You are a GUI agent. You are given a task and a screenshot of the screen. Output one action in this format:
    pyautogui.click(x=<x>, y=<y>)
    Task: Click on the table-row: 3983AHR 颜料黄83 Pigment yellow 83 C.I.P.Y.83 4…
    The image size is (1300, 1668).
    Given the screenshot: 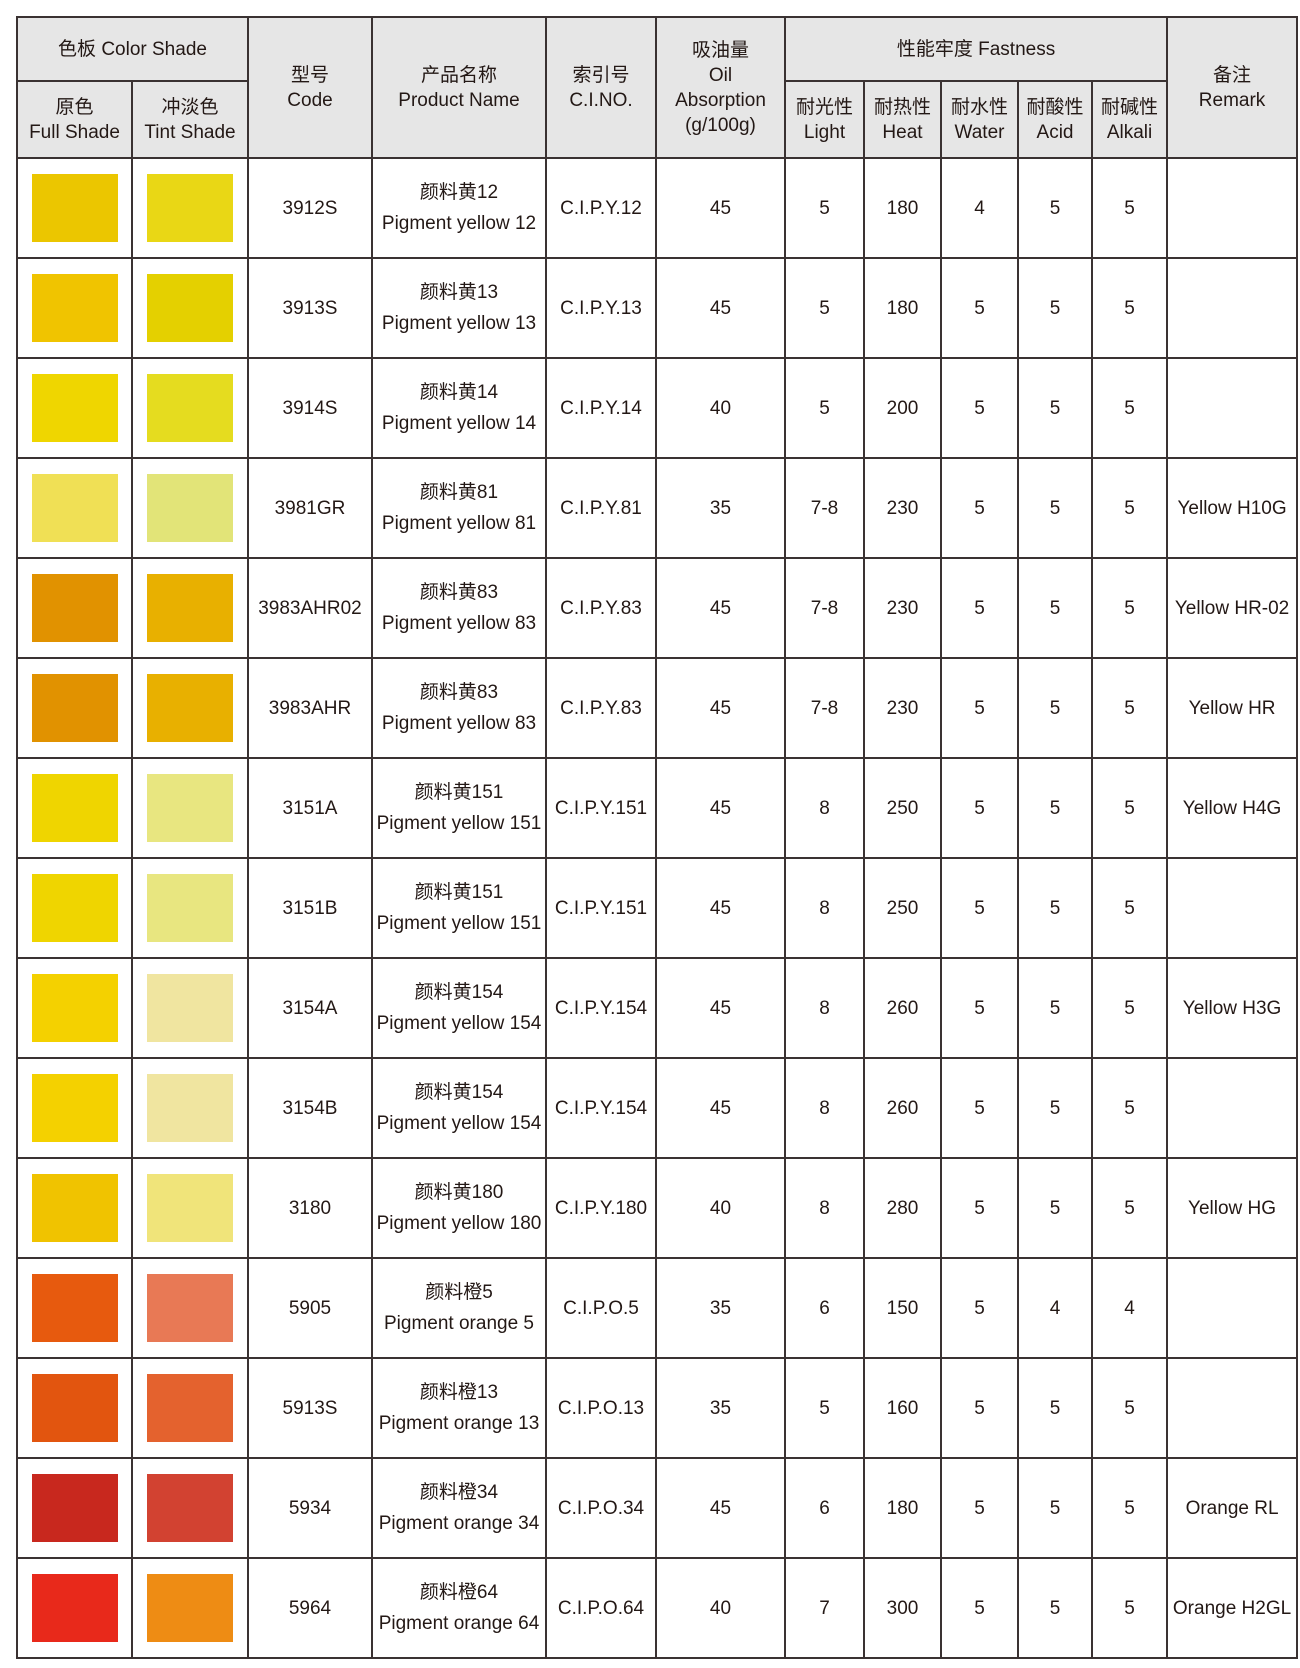 What is the action you would take?
    pyautogui.click(x=657, y=708)
    